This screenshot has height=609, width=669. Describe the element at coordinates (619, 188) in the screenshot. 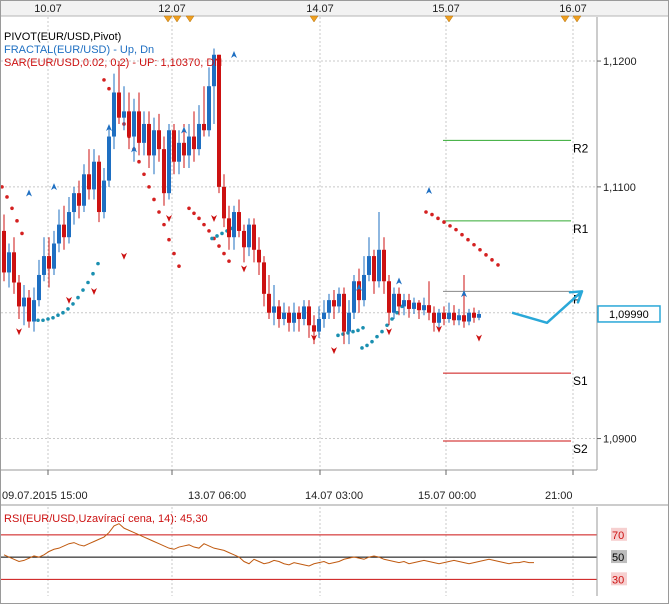

I see `price-tick-label: 1,1100` at that location.